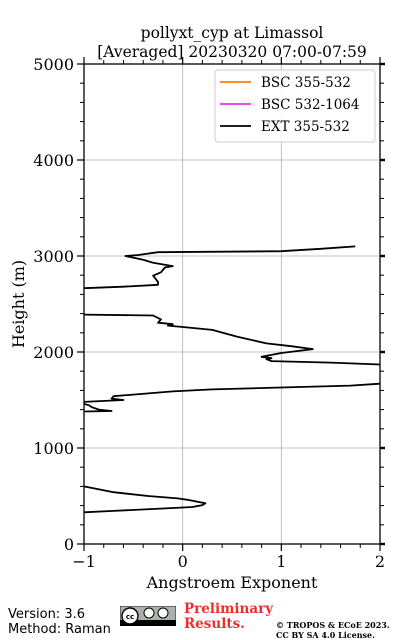  I want to click on chart-subtitle: [Averaged] 20230320 07:00-07:59, so click(232, 52).